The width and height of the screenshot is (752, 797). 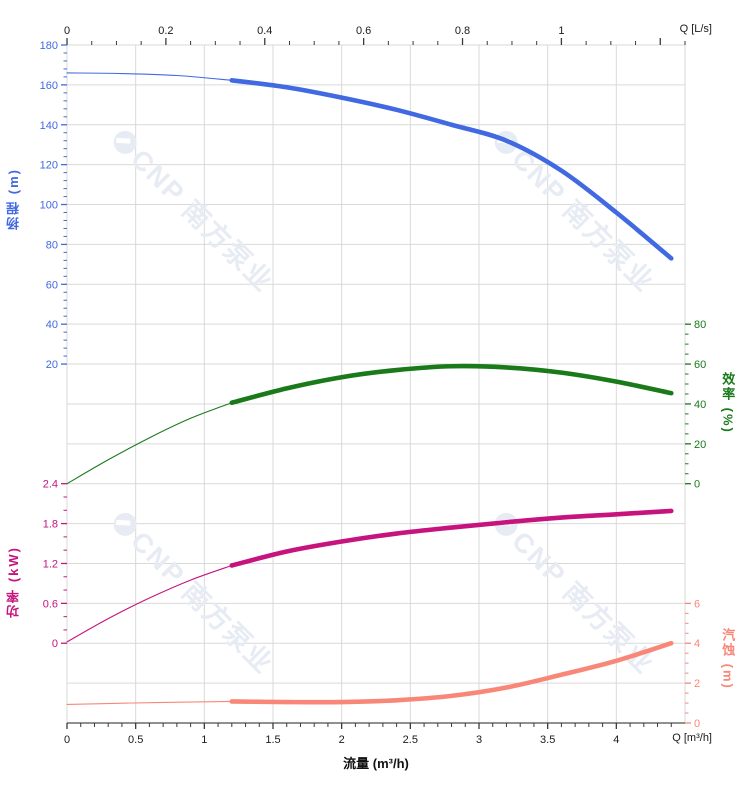 What do you see at coordinates (692, 738) in the screenshot?
I see `bottom-axis-unit-label: Q [m³/h]` at bounding box center [692, 738].